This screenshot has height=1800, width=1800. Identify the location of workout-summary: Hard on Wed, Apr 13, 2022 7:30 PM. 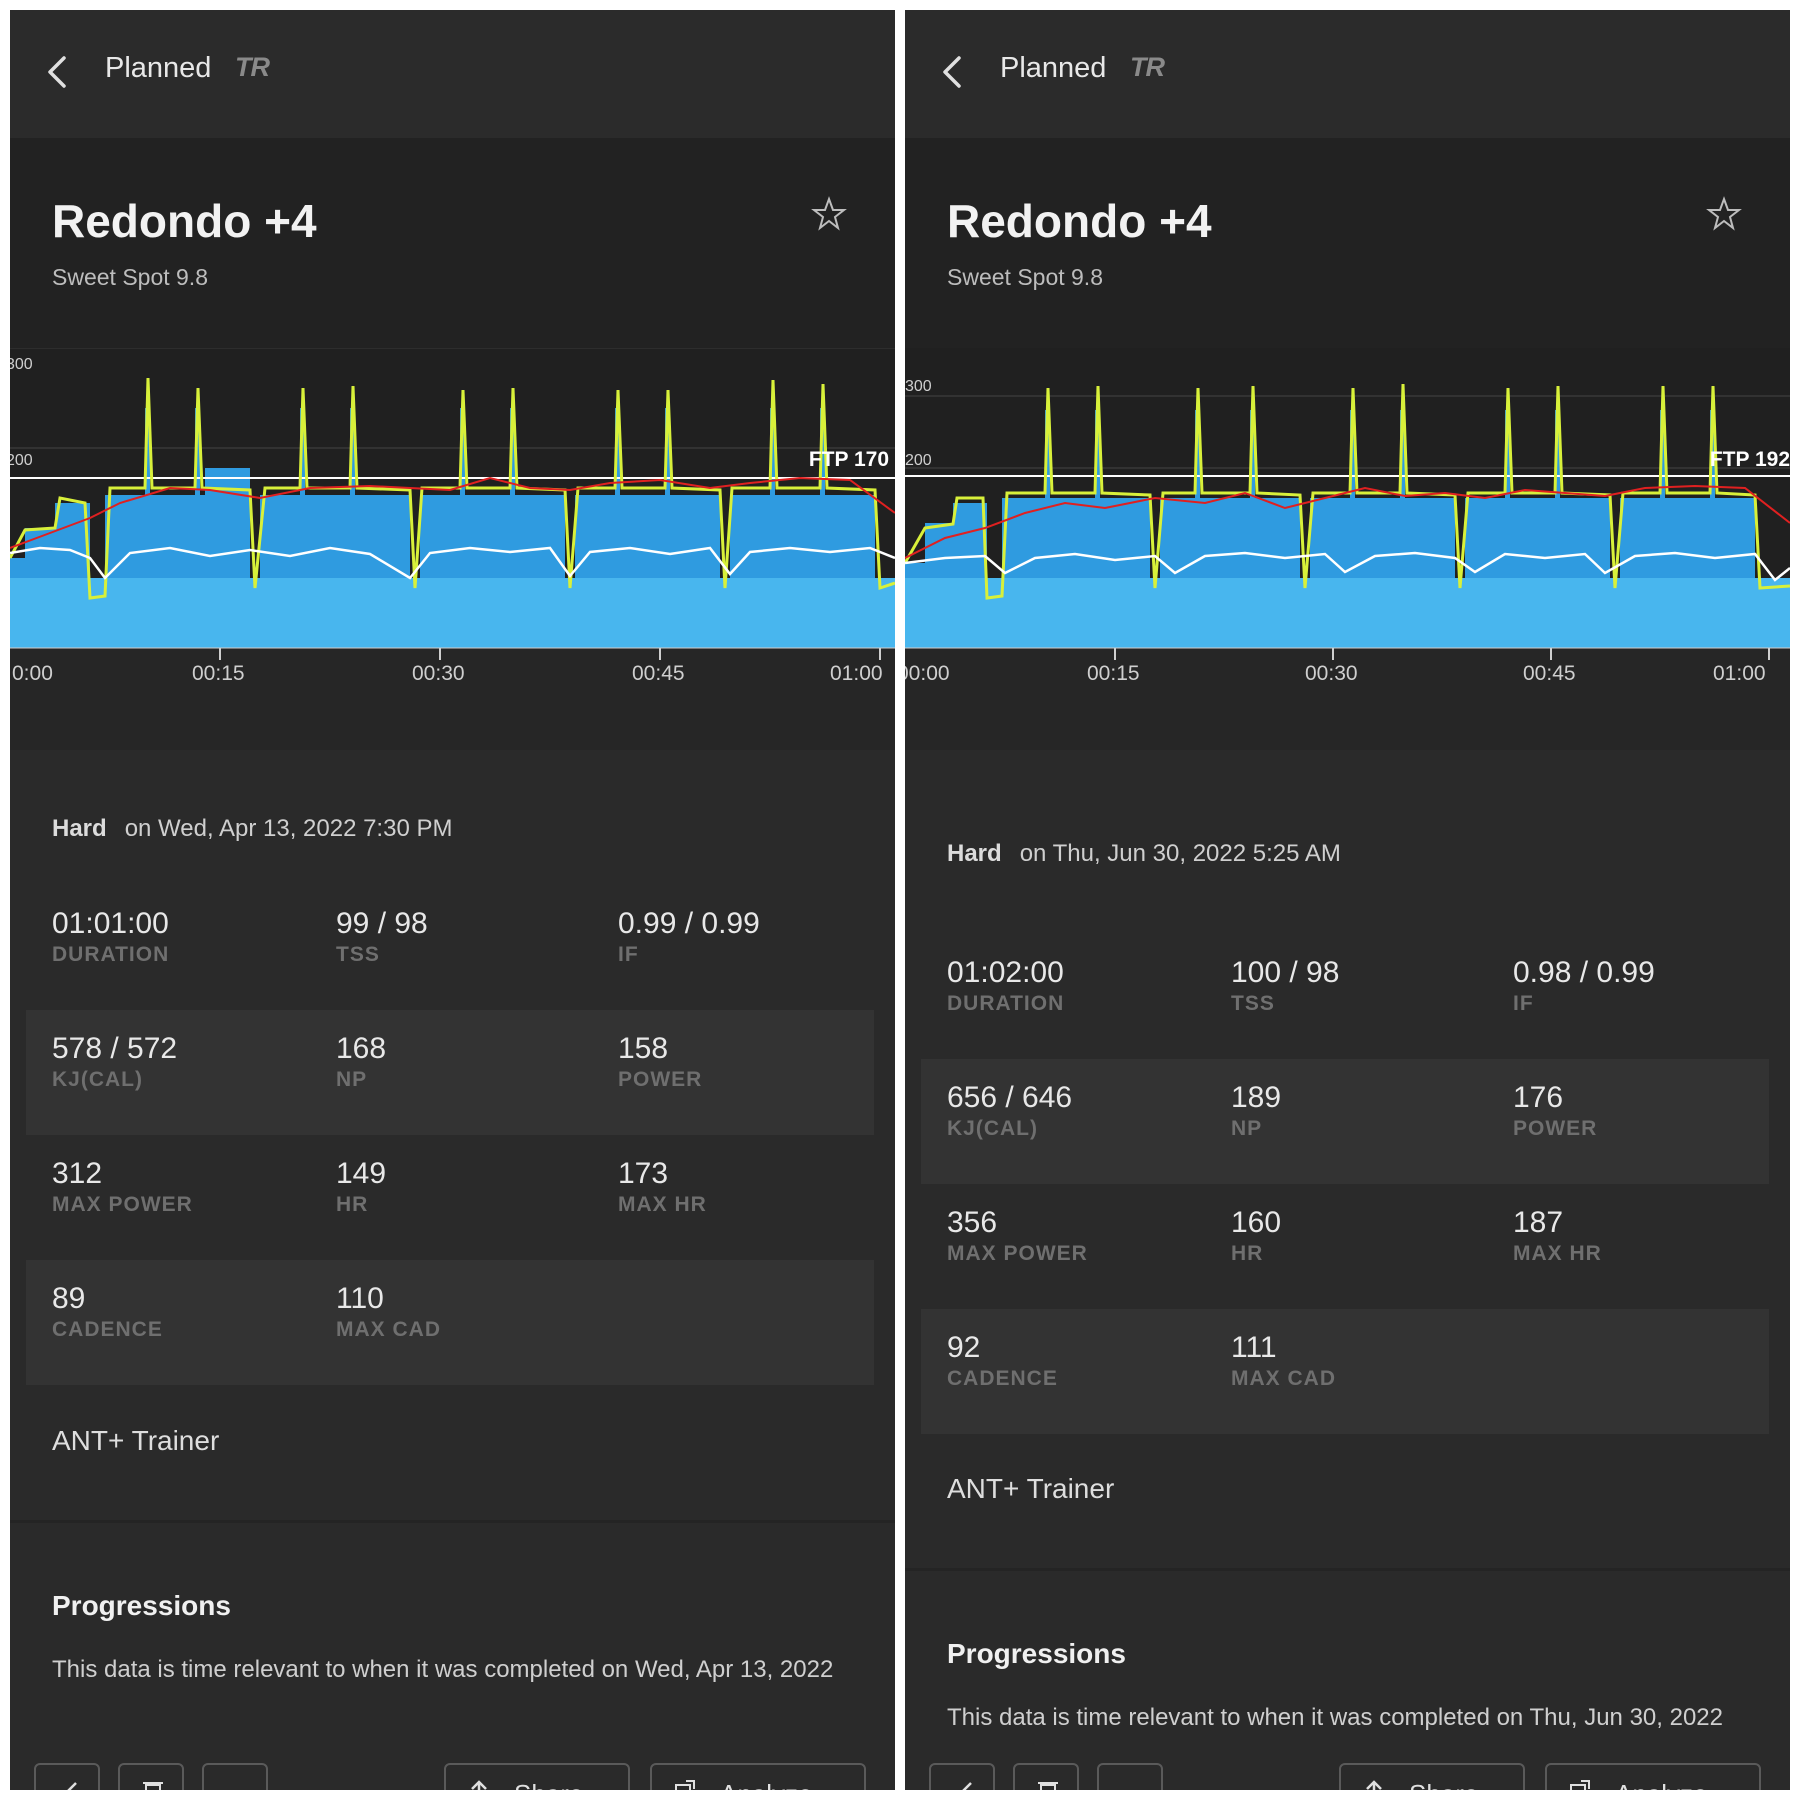
(252, 829).